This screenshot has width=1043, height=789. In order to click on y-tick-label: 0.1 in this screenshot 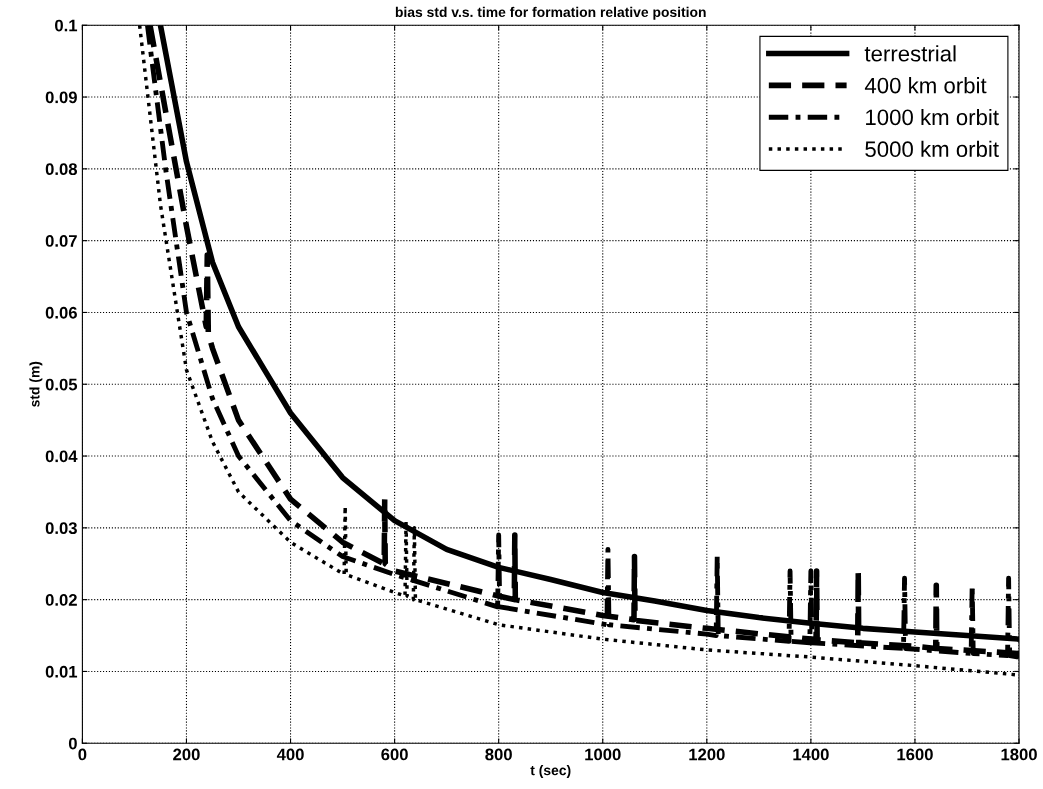, I will do `click(66, 25)`.